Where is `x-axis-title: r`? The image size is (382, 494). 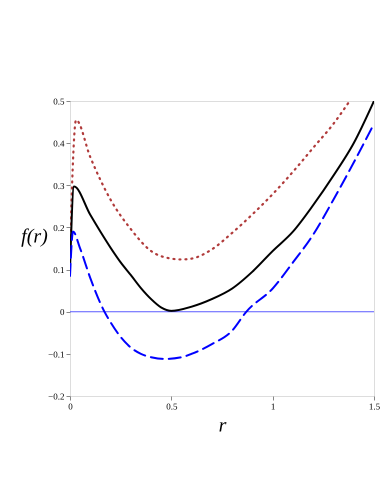 x-axis-title: r is located at coordinates (222, 425).